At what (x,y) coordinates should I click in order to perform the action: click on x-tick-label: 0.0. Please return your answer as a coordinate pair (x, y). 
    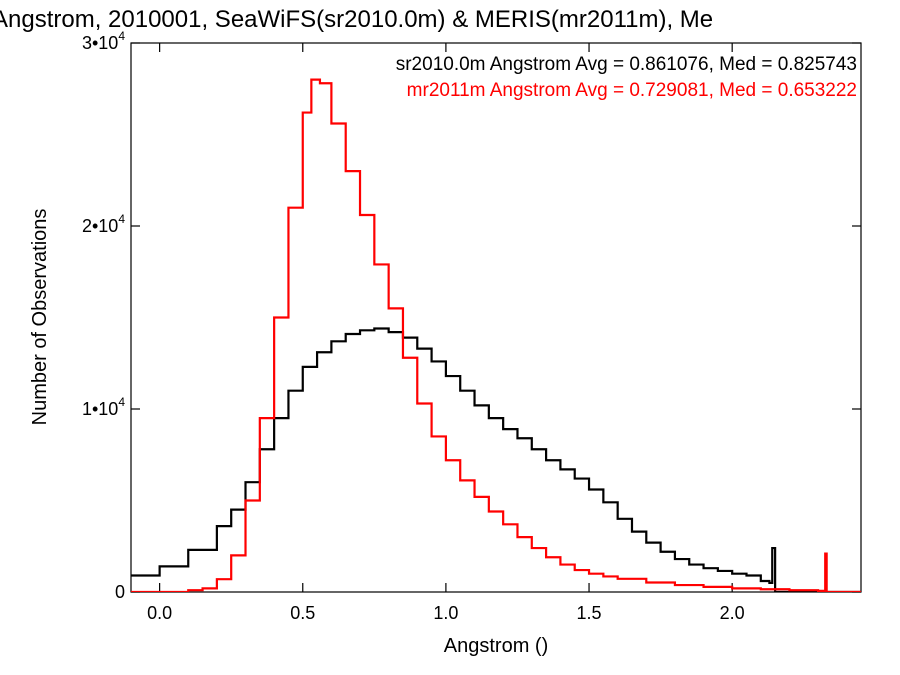
    Looking at the image, I should click on (159, 613).